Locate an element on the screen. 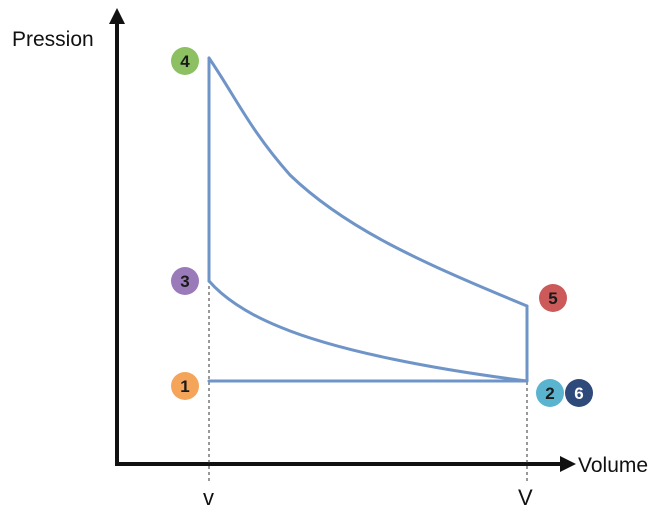 The image size is (668, 508). state-label-5: 5 is located at coordinates (552, 298).